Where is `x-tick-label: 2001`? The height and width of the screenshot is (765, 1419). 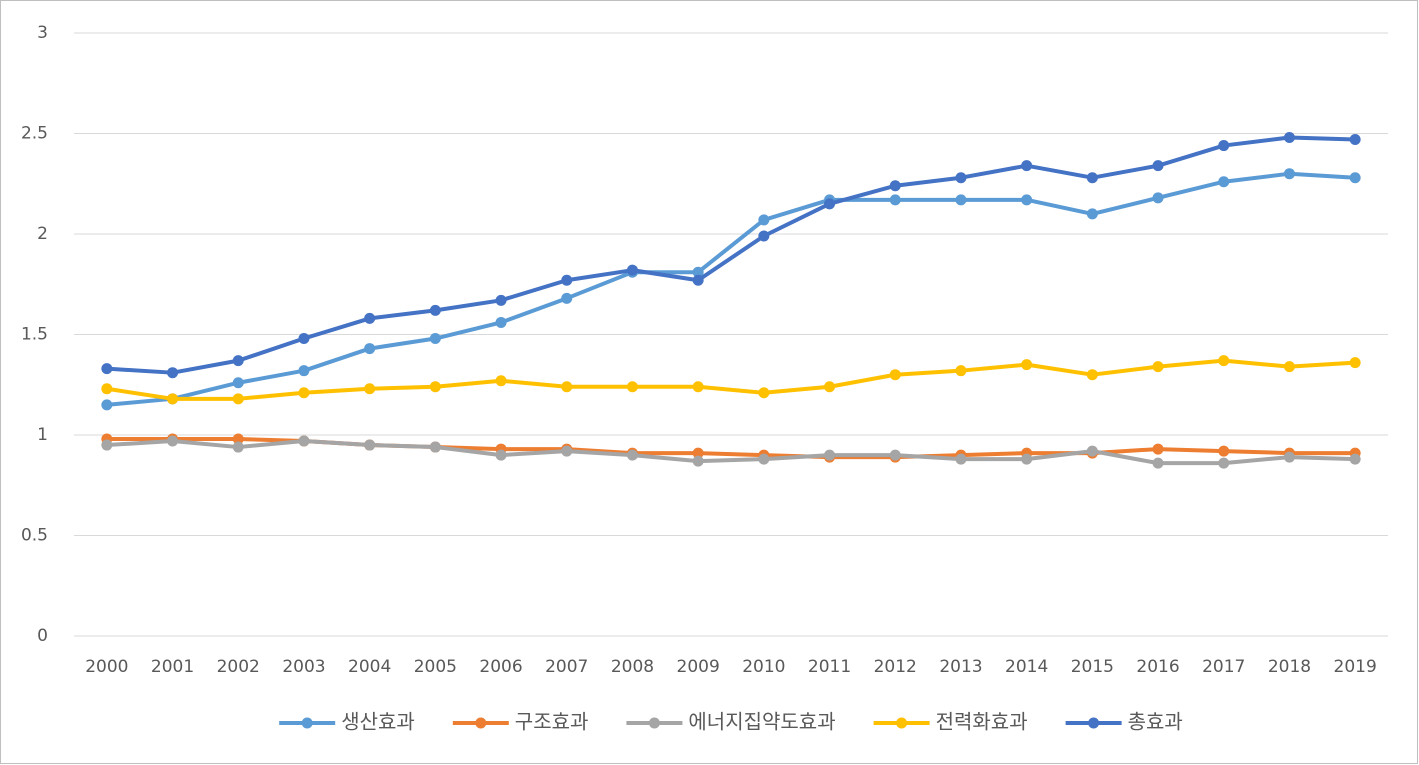
x-tick-label: 2001 is located at coordinates (172, 667).